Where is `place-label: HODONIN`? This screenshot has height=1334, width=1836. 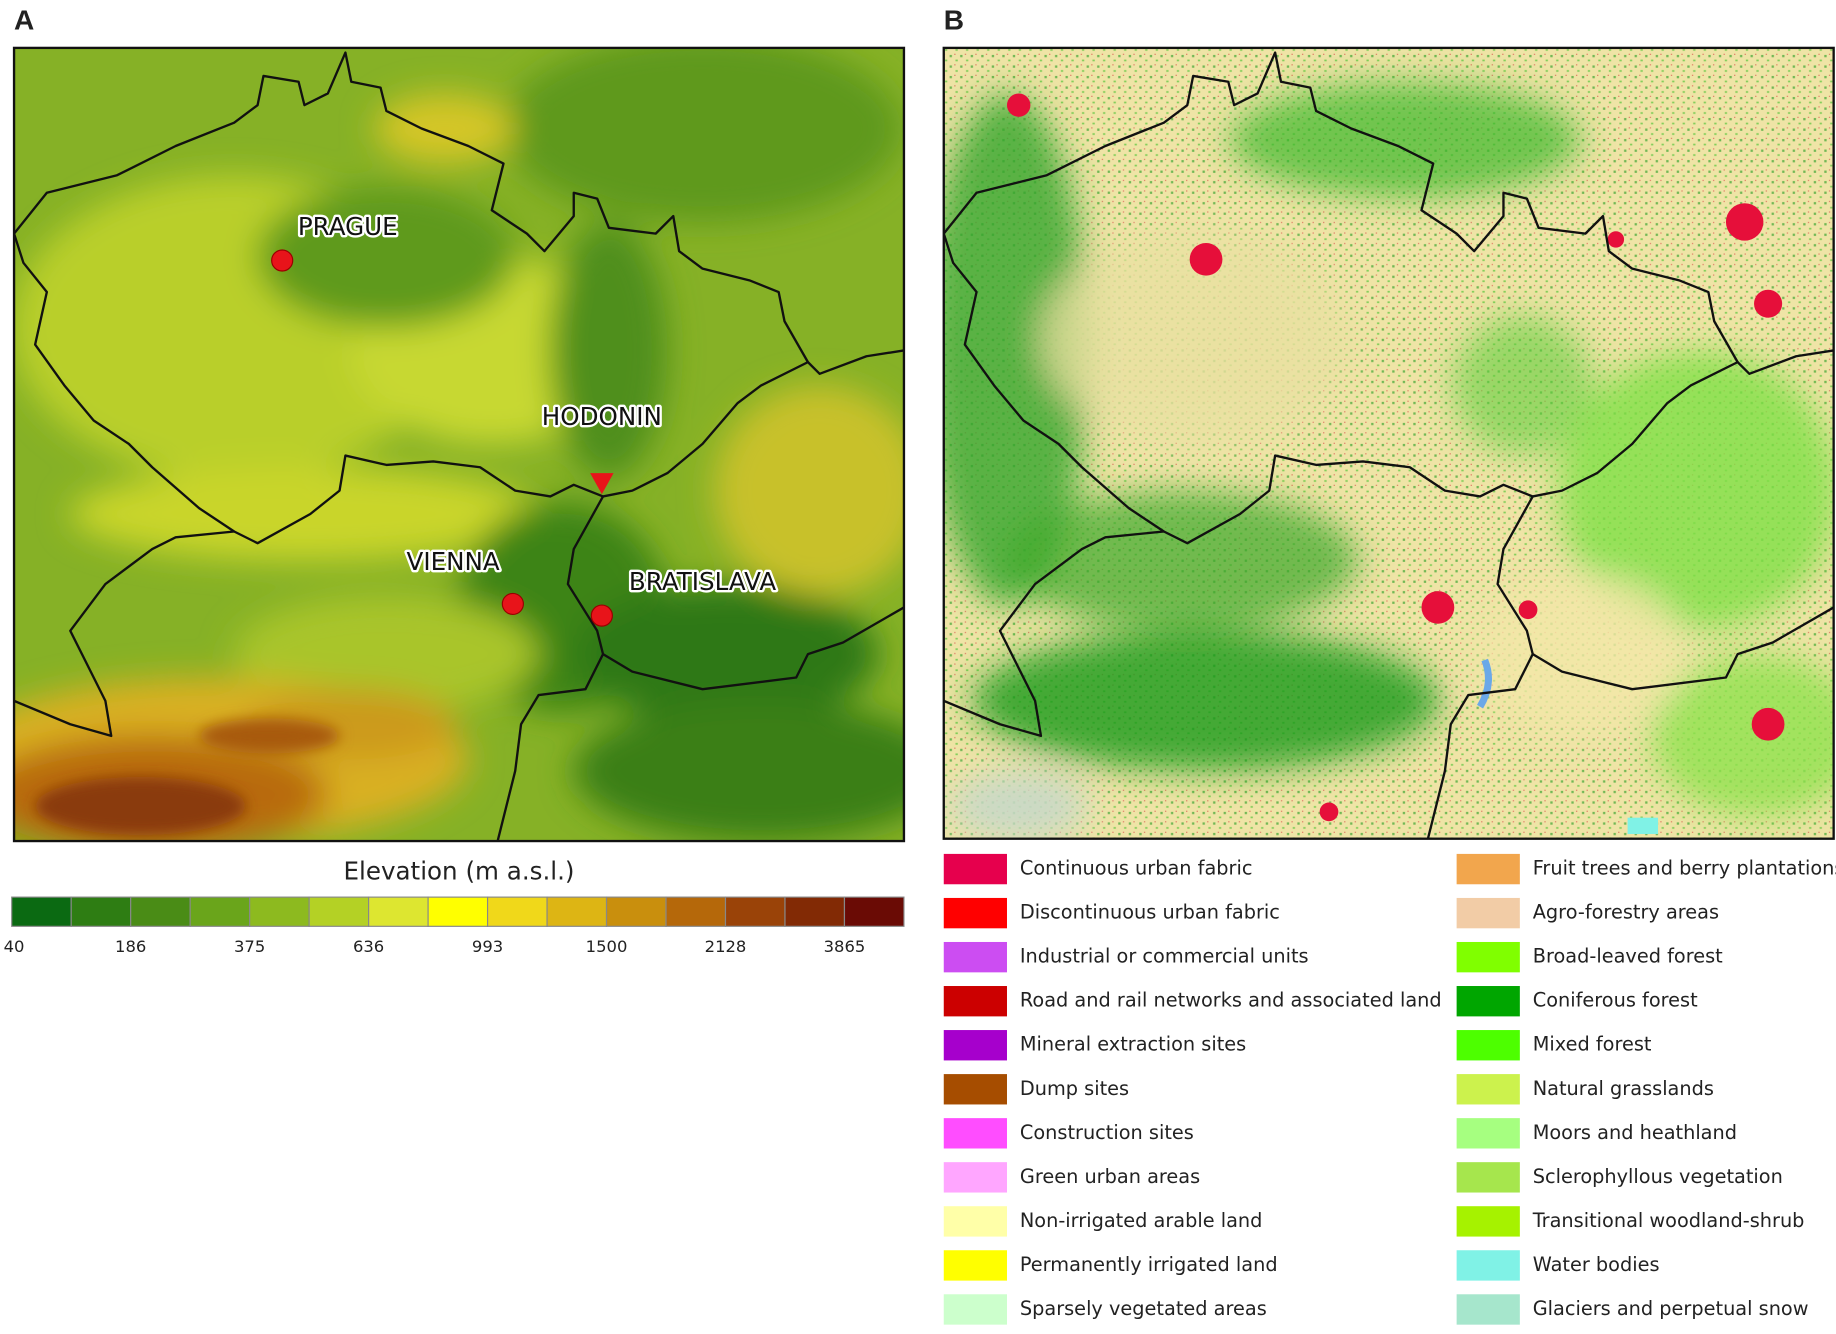 place-label: HODONIN is located at coordinates (602, 416).